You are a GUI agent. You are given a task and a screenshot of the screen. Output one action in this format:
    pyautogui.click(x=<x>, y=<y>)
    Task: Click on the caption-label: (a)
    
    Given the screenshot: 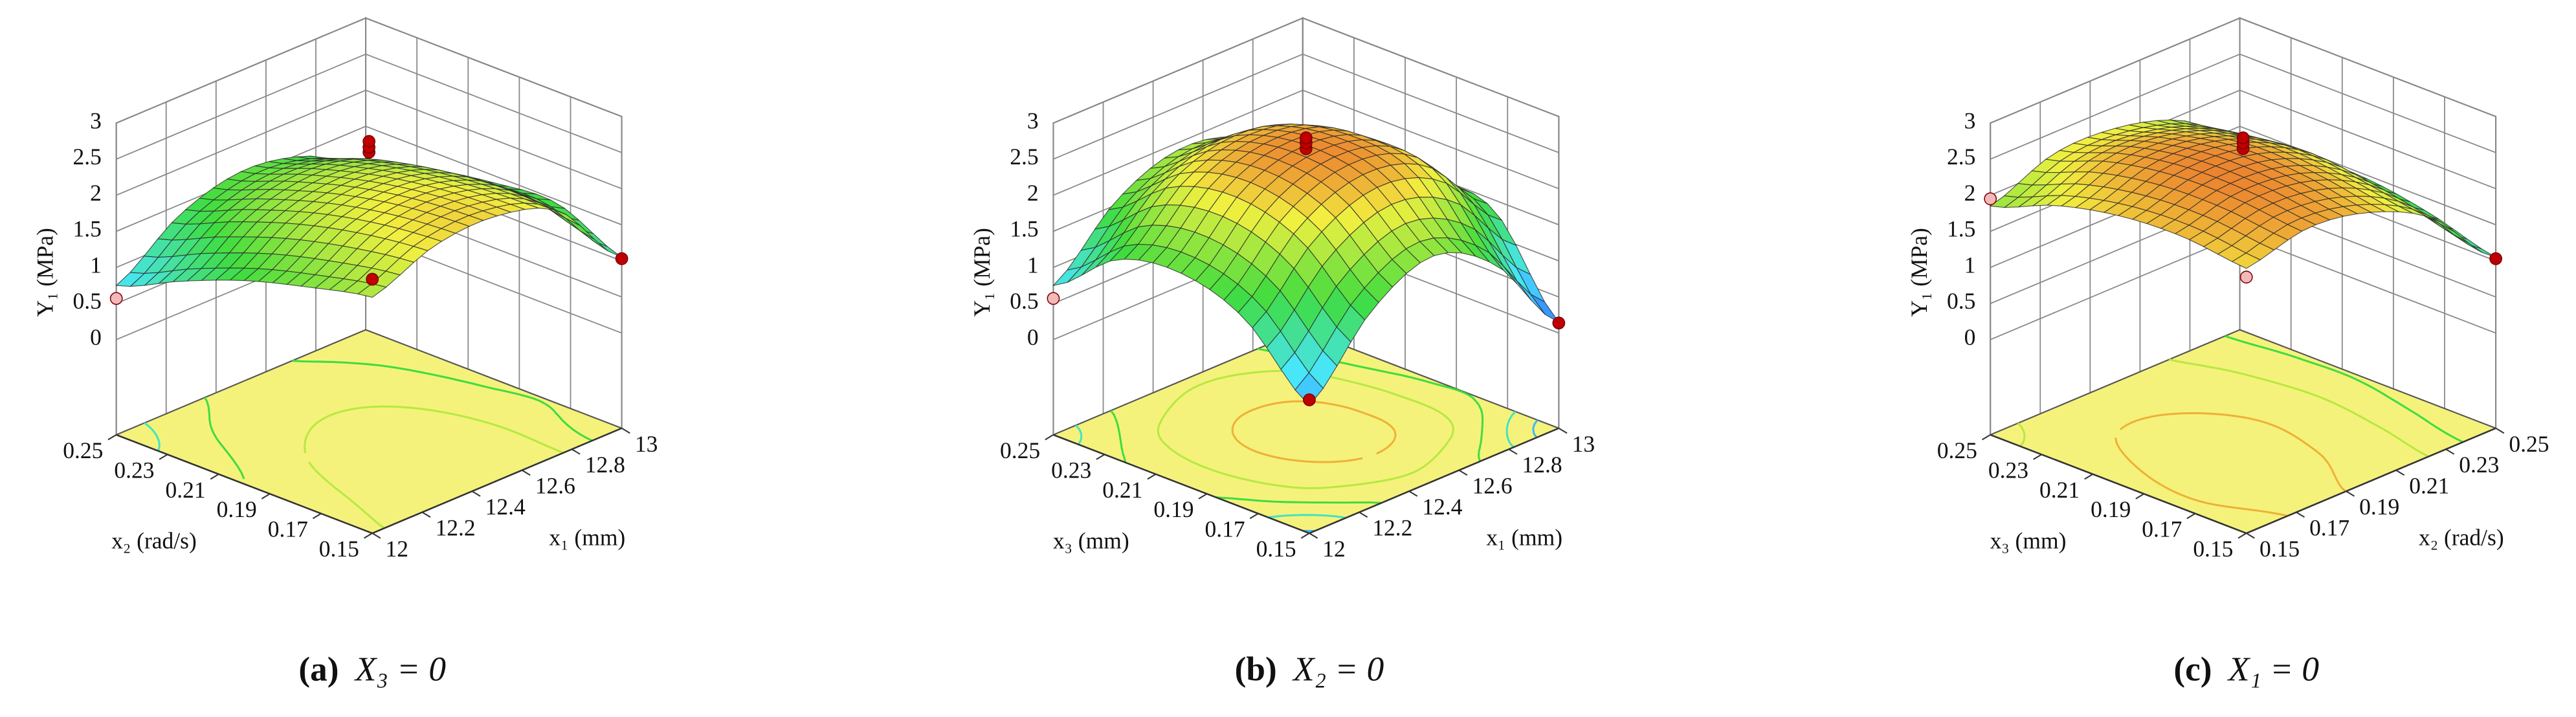 What is the action you would take?
    pyautogui.click(x=318, y=669)
    